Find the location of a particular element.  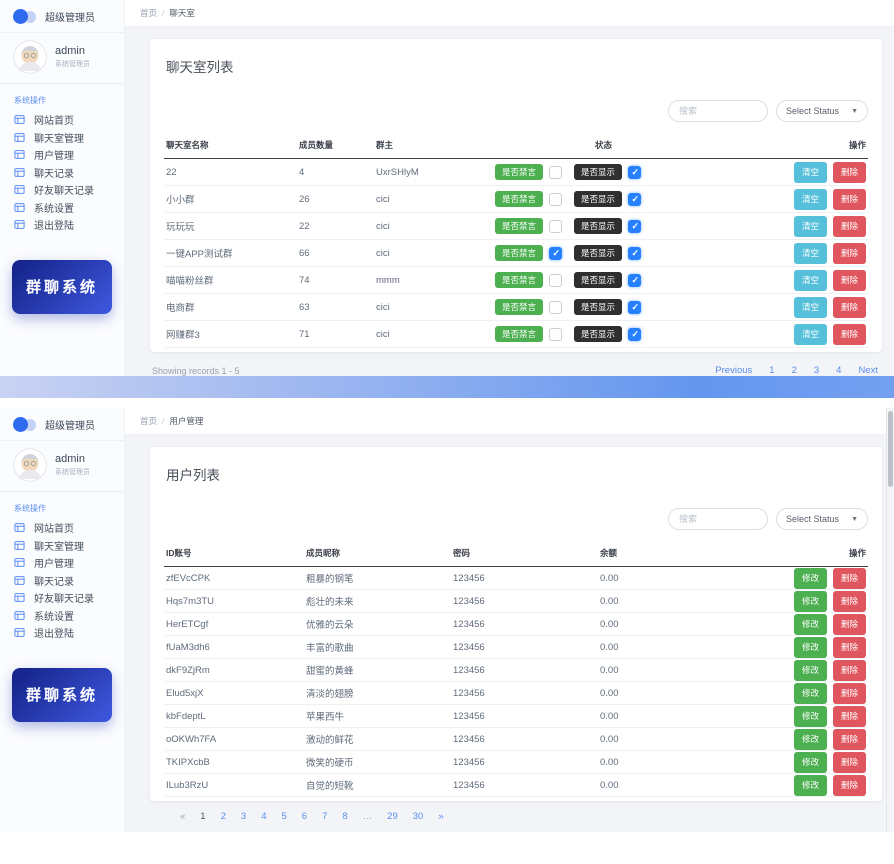

sidebar-item-chatrooms: 聊天室管理 is located at coordinates (62, 546).